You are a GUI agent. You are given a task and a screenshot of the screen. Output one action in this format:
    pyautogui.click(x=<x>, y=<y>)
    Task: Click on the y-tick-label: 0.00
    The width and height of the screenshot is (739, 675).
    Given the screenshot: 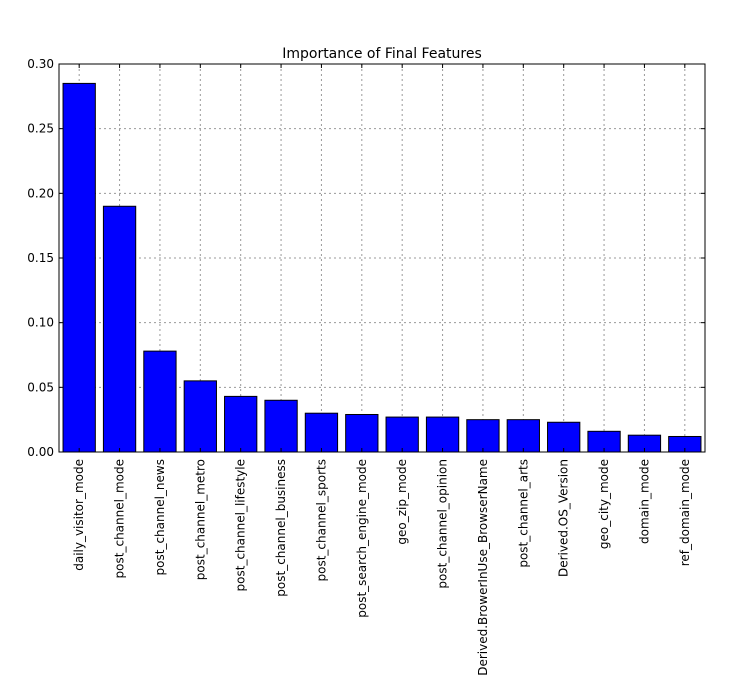 What is the action you would take?
    pyautogui.click(x=40, y=452)
    